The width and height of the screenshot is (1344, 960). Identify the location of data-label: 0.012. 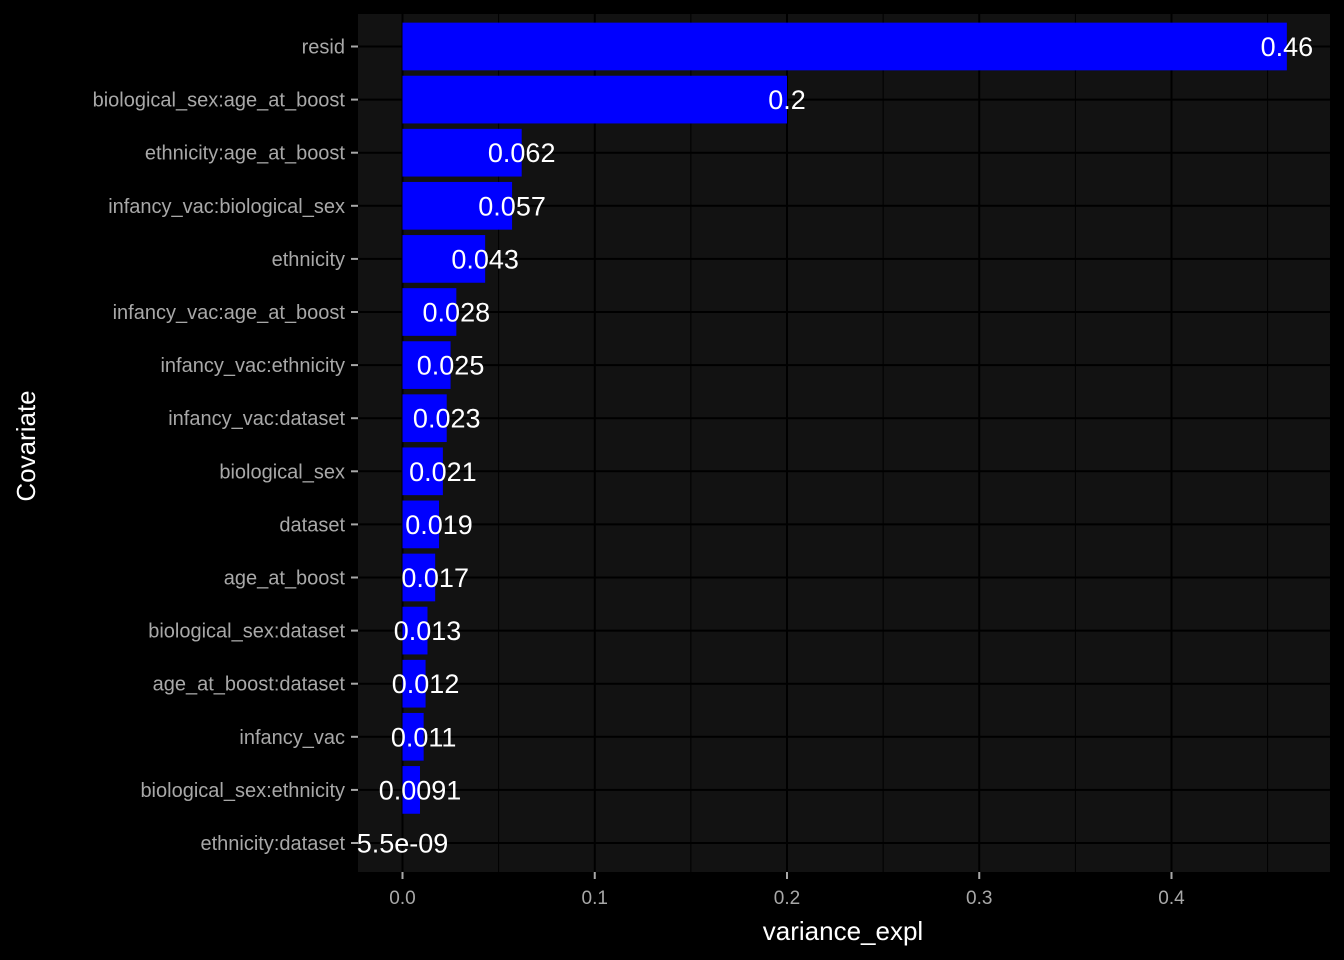
(426, 684).